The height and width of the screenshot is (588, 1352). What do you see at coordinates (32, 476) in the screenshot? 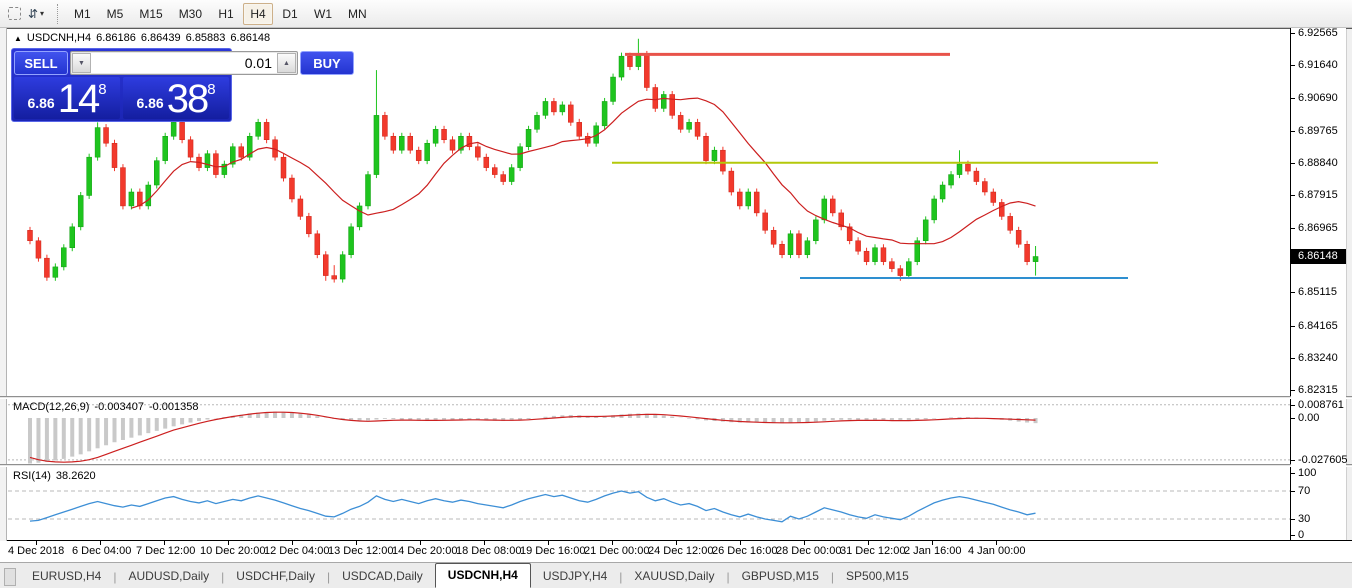
I see `rsi-name: RSI(14)` at bounding box center [32, 476].